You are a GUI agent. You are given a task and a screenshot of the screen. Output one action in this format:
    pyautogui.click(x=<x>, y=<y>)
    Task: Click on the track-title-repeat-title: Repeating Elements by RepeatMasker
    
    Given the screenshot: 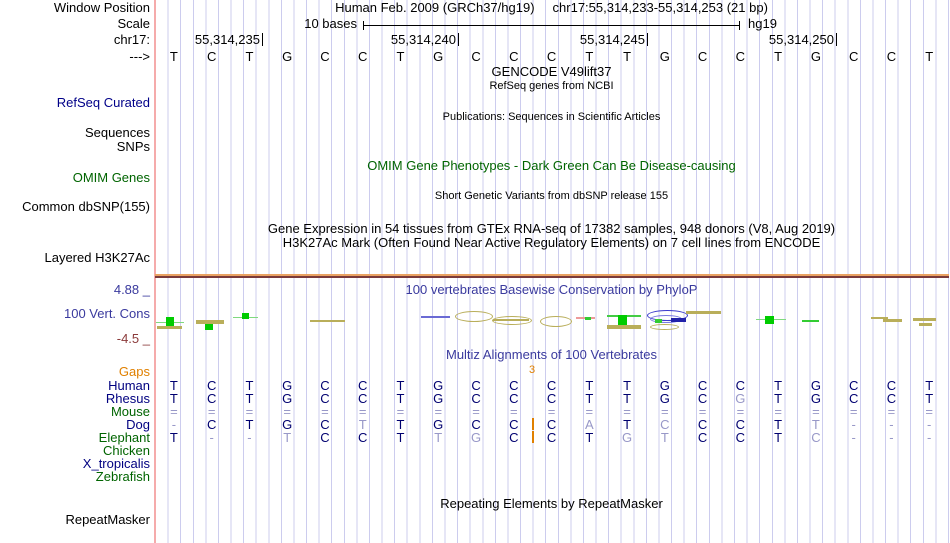 What is the action you would take?
    pyautogui.click(x=551, y=503)
    